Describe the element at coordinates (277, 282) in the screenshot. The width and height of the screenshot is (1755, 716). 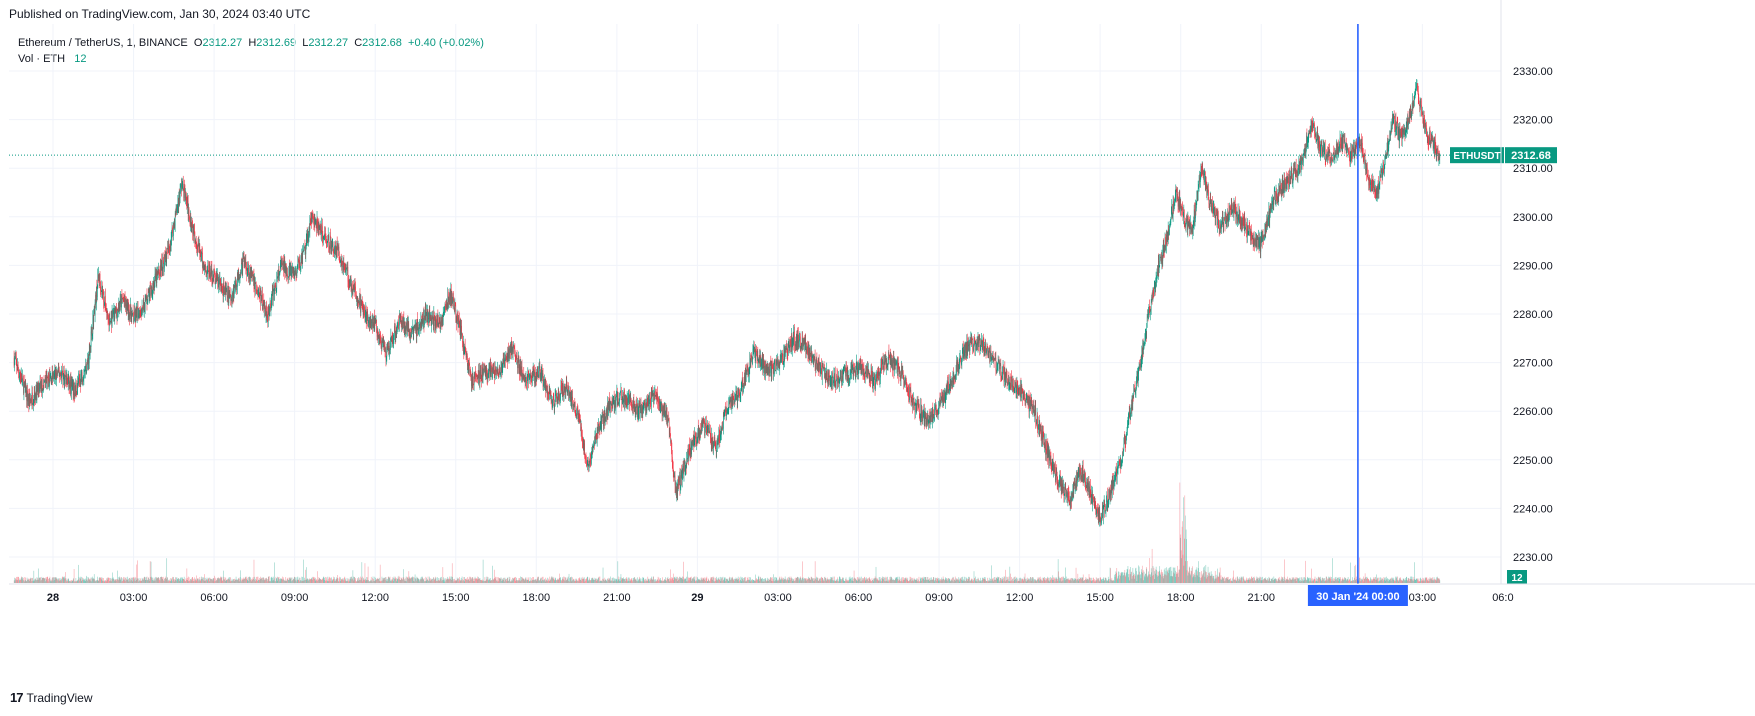
I see `candle` at that location.